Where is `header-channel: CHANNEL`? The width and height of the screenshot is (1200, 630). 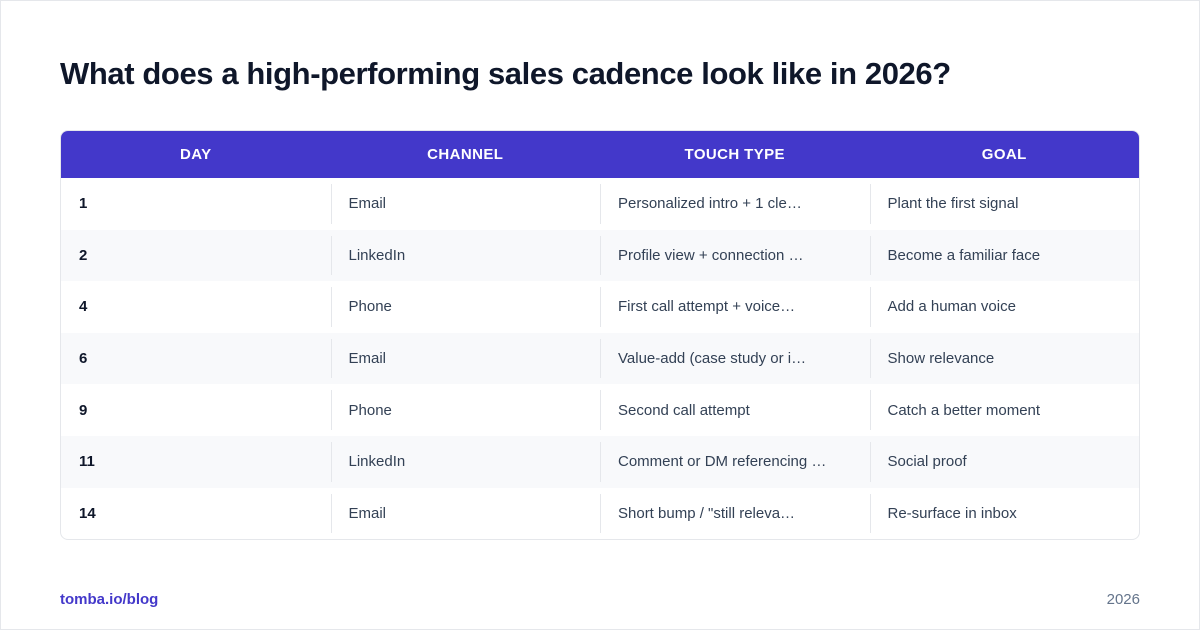 header-channel: CHANNEL is located at coordinates (465, 154).